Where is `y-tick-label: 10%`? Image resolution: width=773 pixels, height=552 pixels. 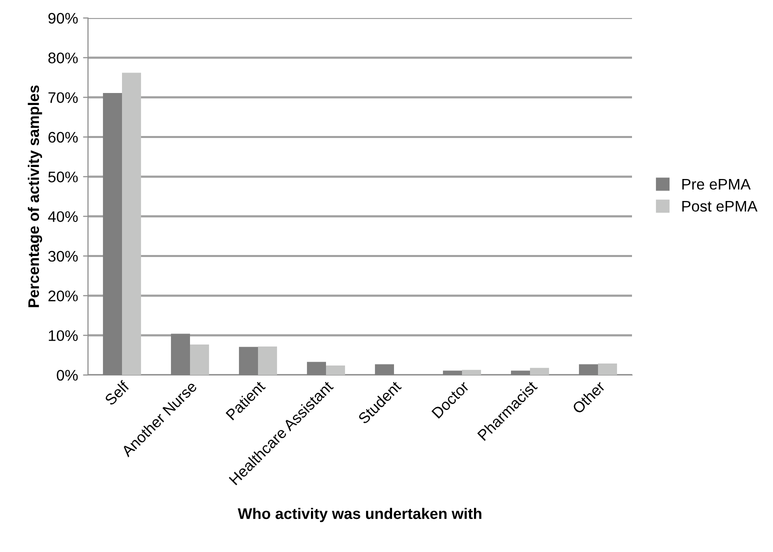
y-tick-label: 10% is located at coordinates (63, 336).